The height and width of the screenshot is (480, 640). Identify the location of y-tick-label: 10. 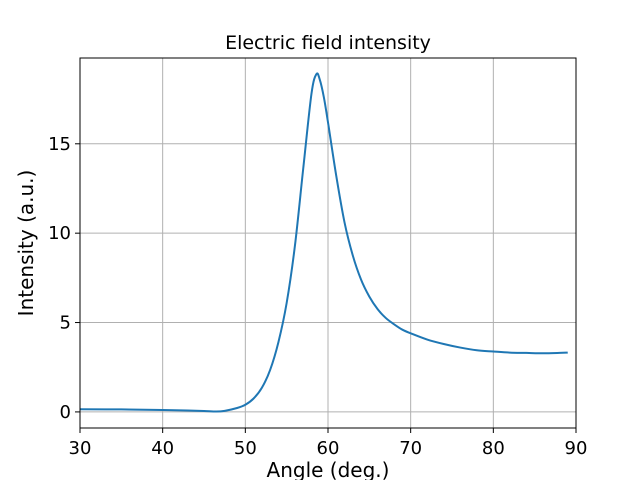
(59, 233).